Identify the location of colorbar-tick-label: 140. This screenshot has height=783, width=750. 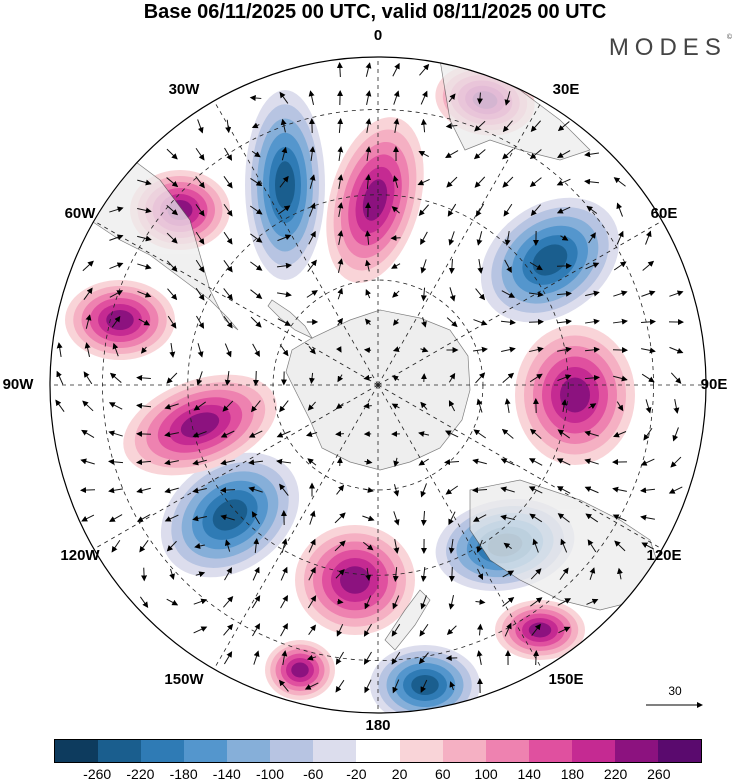
(529, 774).